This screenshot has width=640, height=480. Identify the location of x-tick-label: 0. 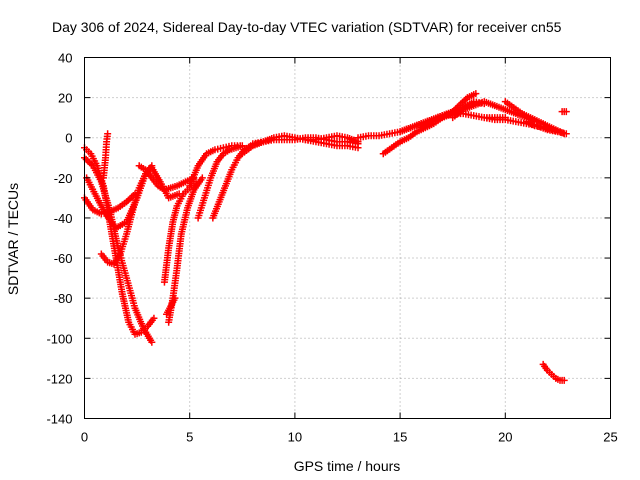
(84, 437).